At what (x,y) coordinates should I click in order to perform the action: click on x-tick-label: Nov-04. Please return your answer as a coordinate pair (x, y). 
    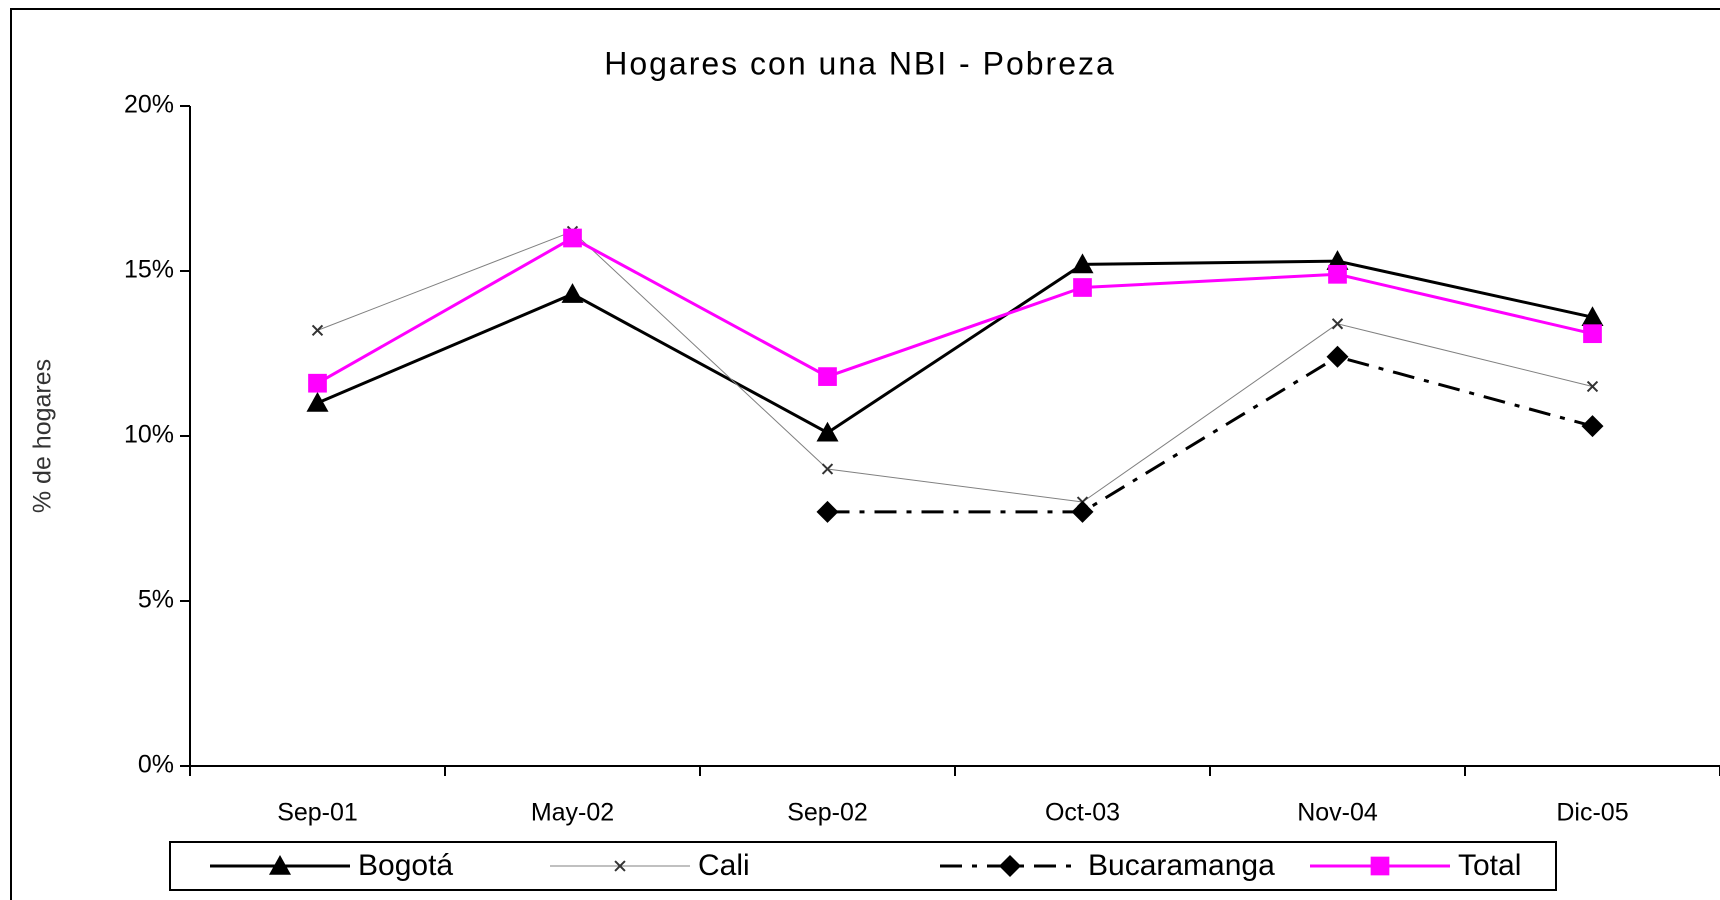
    Looking at the image, I should click on (1337, 813).